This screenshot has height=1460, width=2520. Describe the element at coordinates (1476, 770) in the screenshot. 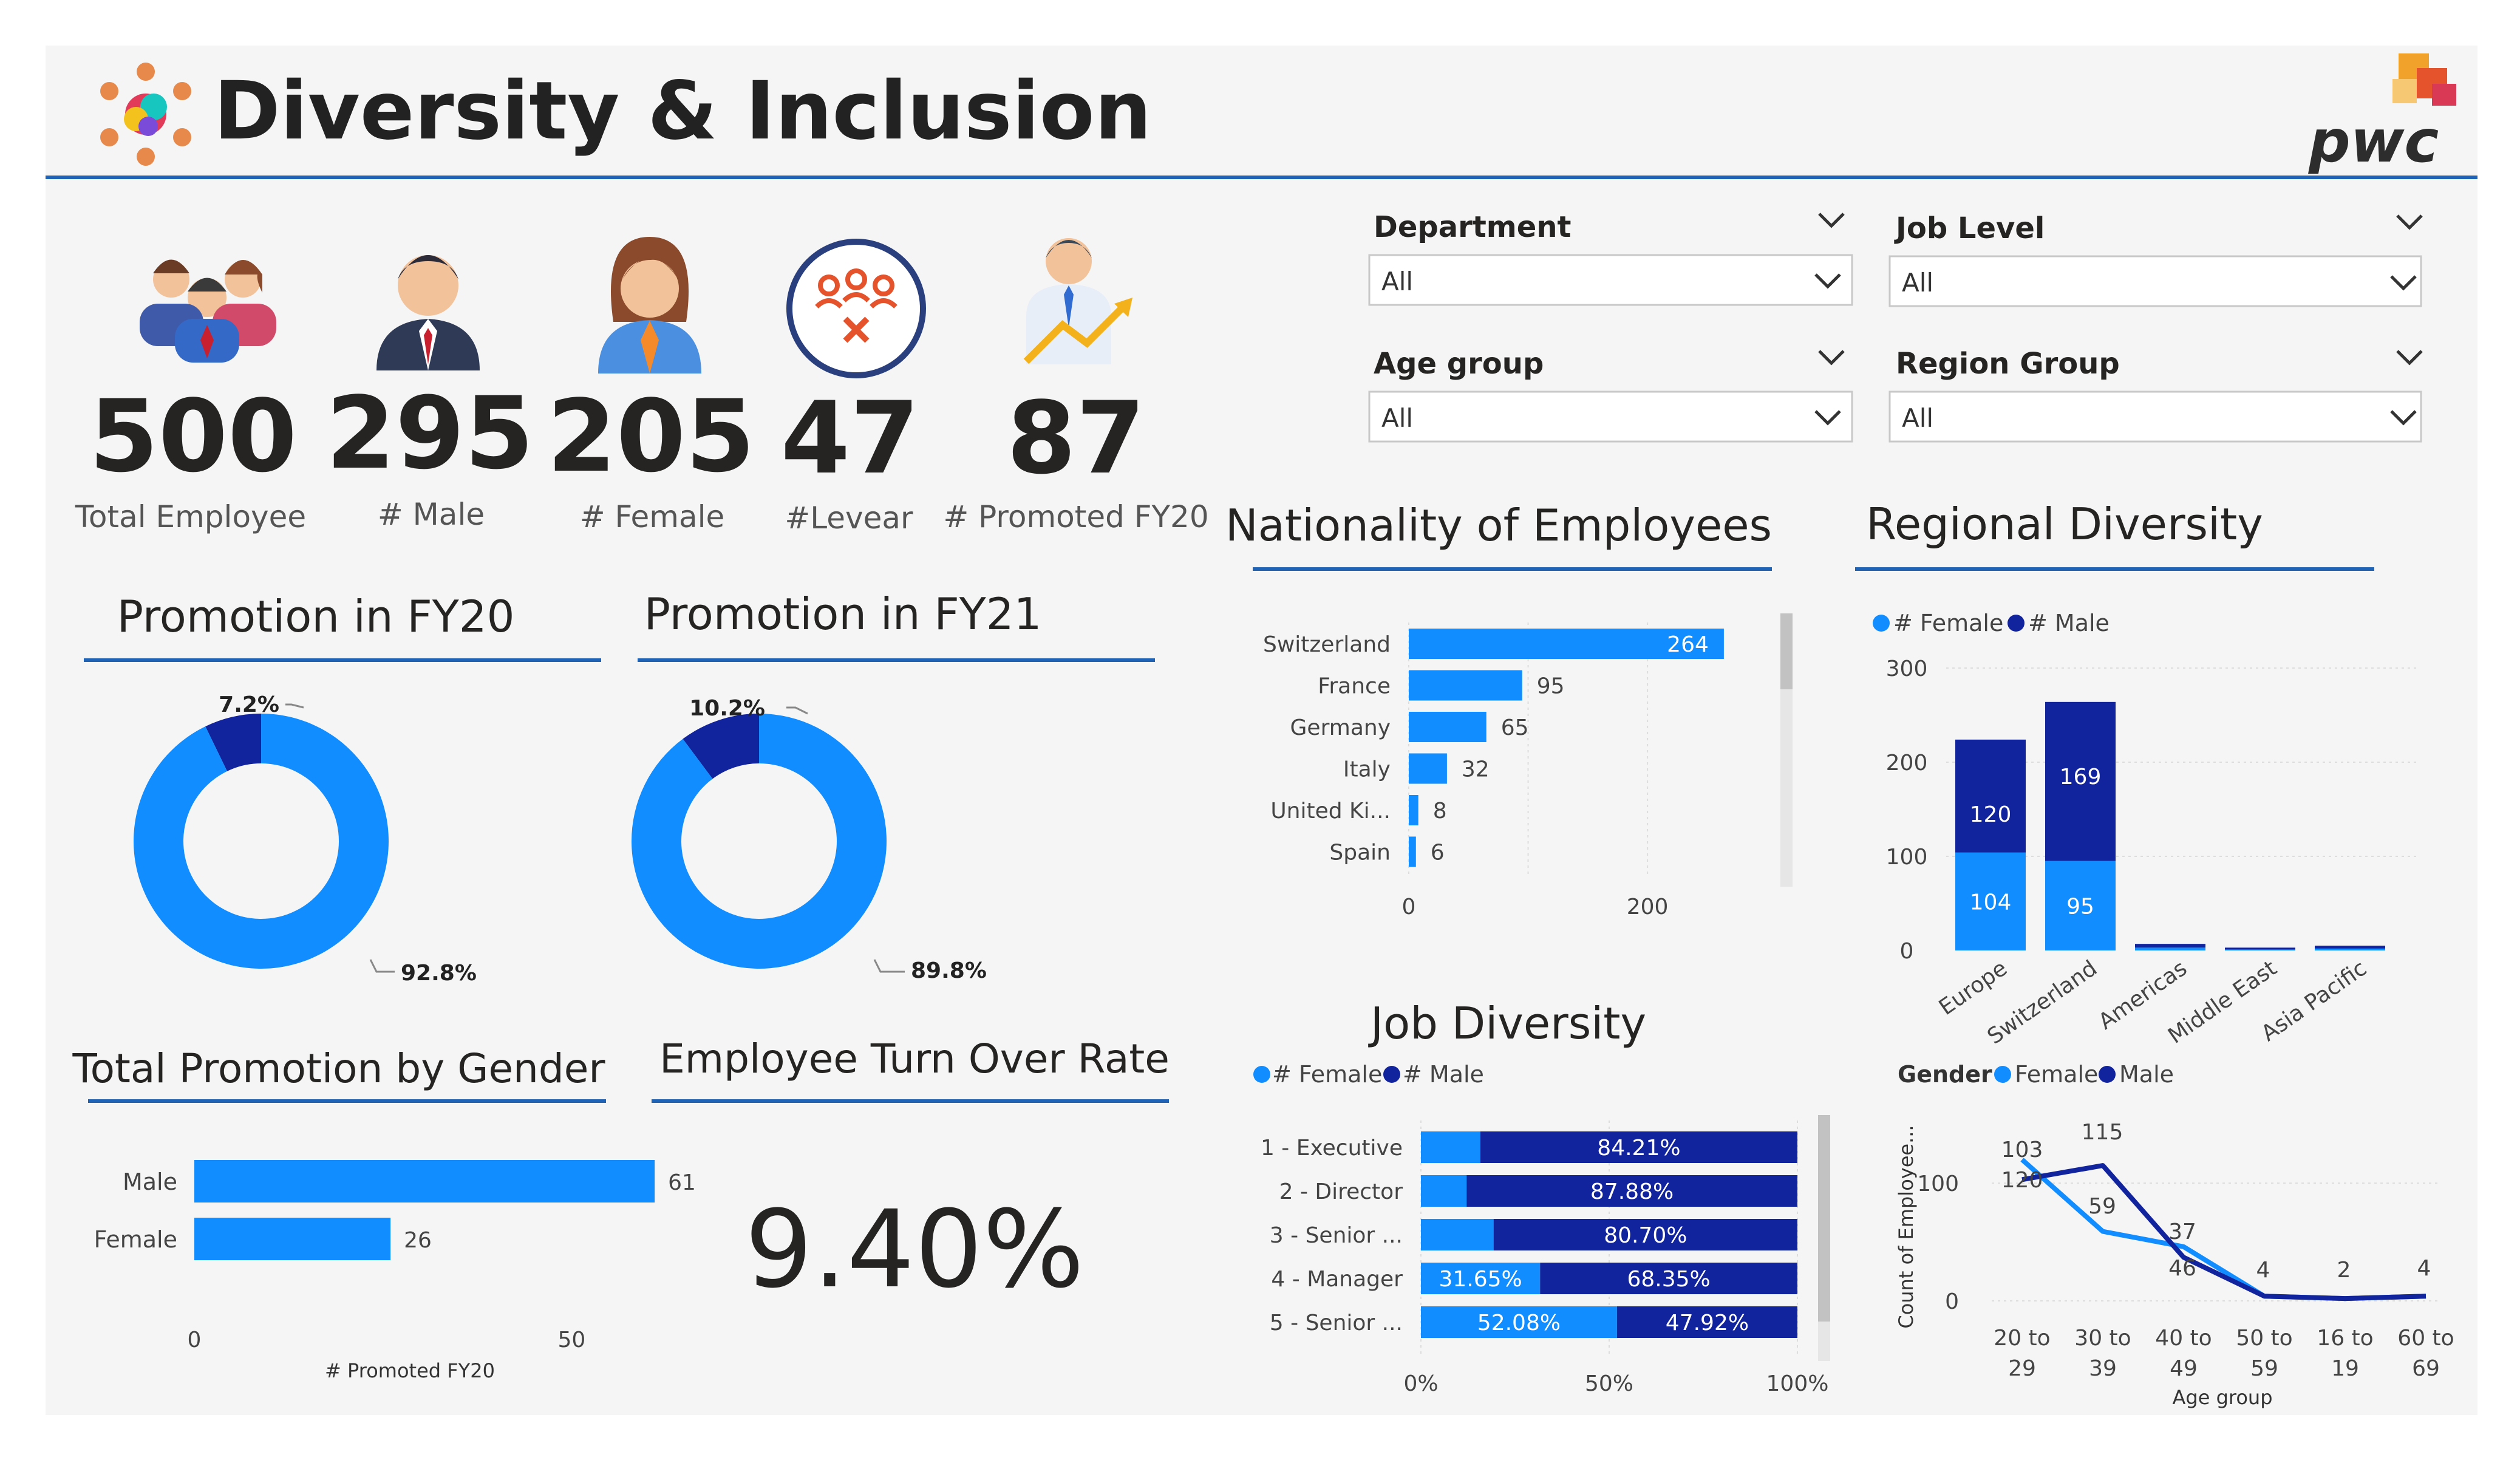

I see `bar-data-label: 32` at that location.